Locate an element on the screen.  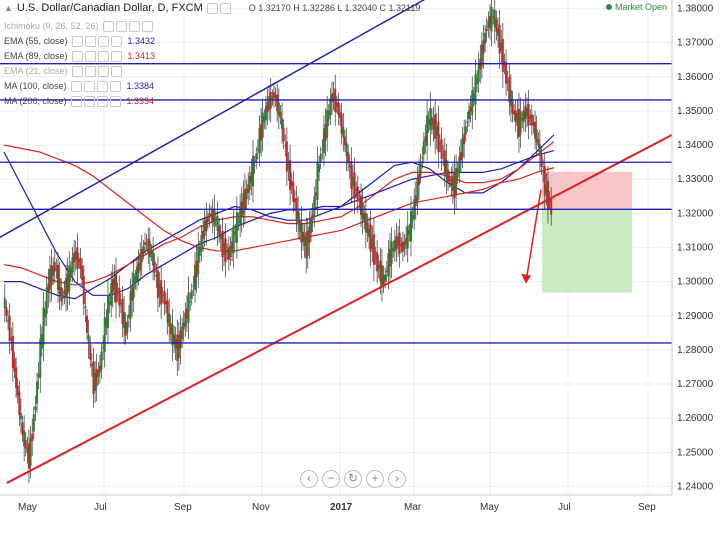
indicator-row: EMA (55, close) 1.3432 is located at coordinates (79, 41).